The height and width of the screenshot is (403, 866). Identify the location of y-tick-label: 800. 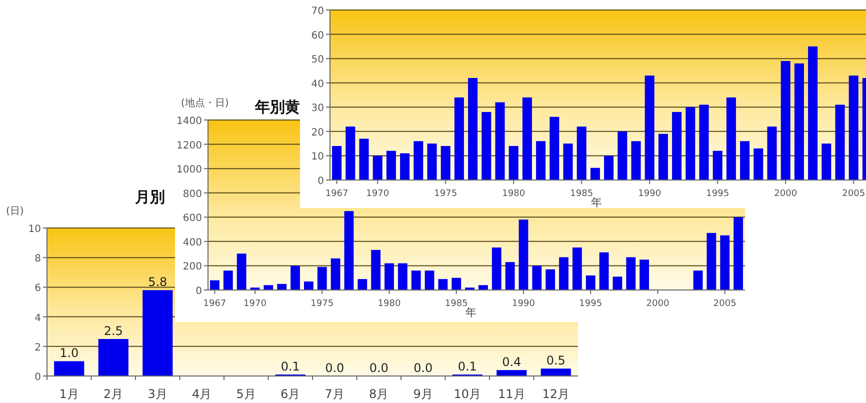
(192, 194).